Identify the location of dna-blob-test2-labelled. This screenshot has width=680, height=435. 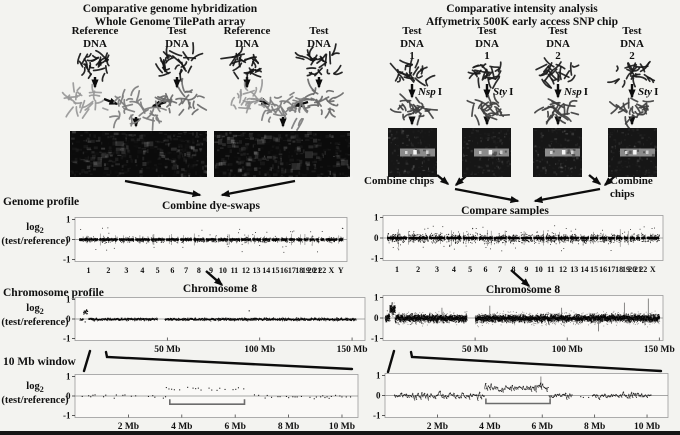
(321, 98).